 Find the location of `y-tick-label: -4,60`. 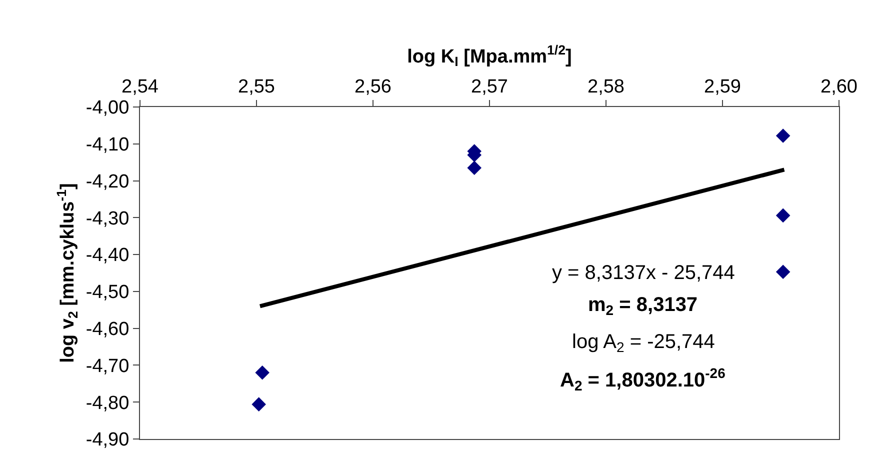

y-tick-label: -4,60 is located at coordinates (108, 329).